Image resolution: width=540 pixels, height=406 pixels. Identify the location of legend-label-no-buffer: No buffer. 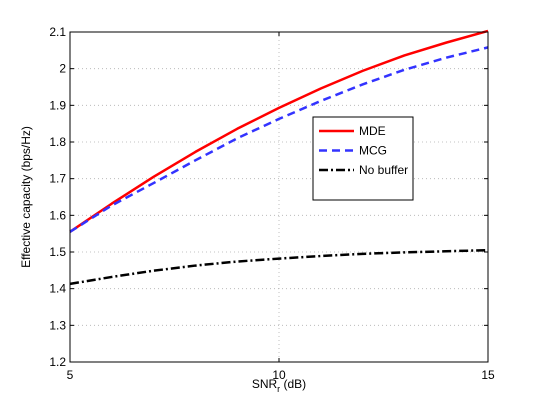
(383, 170).